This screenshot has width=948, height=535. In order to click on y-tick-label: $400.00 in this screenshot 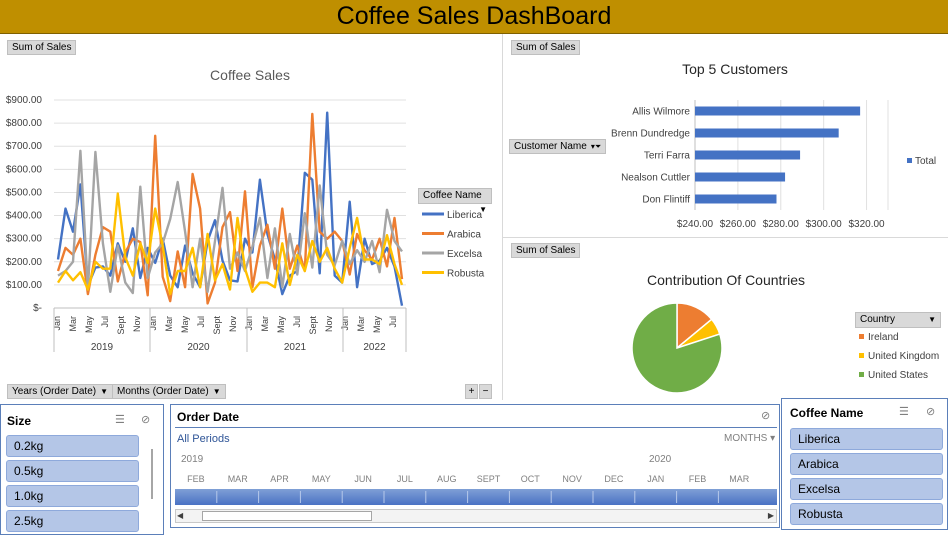, I will do `click(24, 216)`.